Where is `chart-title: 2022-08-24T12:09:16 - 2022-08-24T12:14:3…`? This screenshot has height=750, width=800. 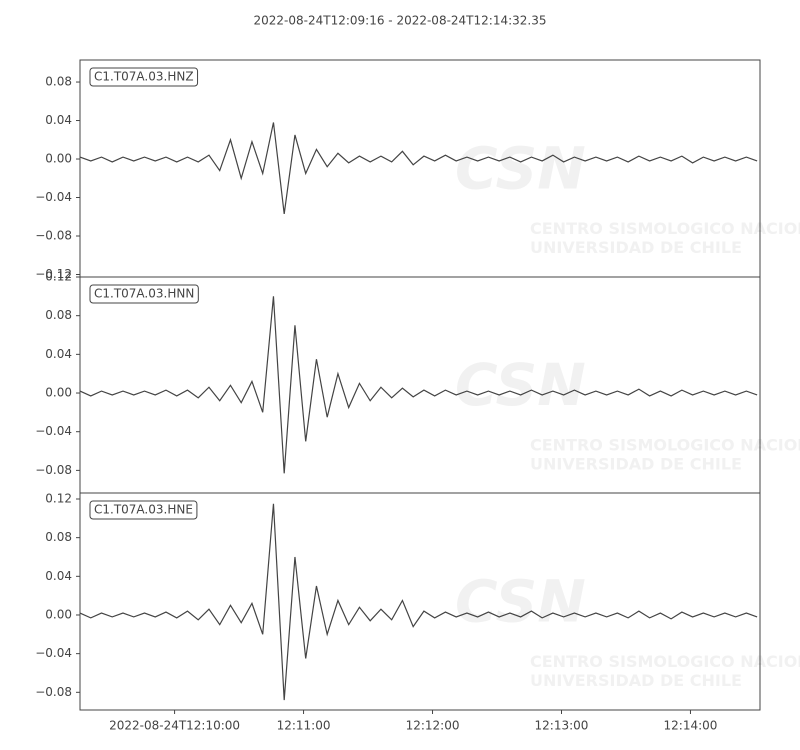
chart-title: 2022-08-24T12:09:16 - 2022-08-24T12:14:3… is located at coordinates (400, 21).